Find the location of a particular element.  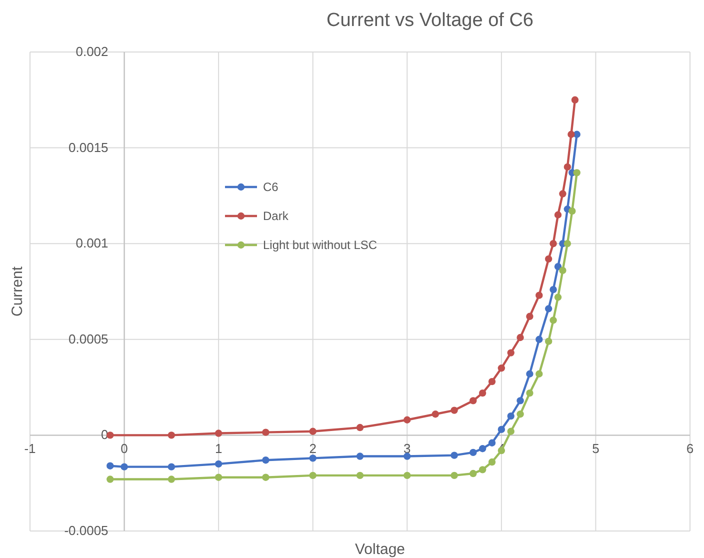

y-axis-title: Current is located at coordinates (17, 291).